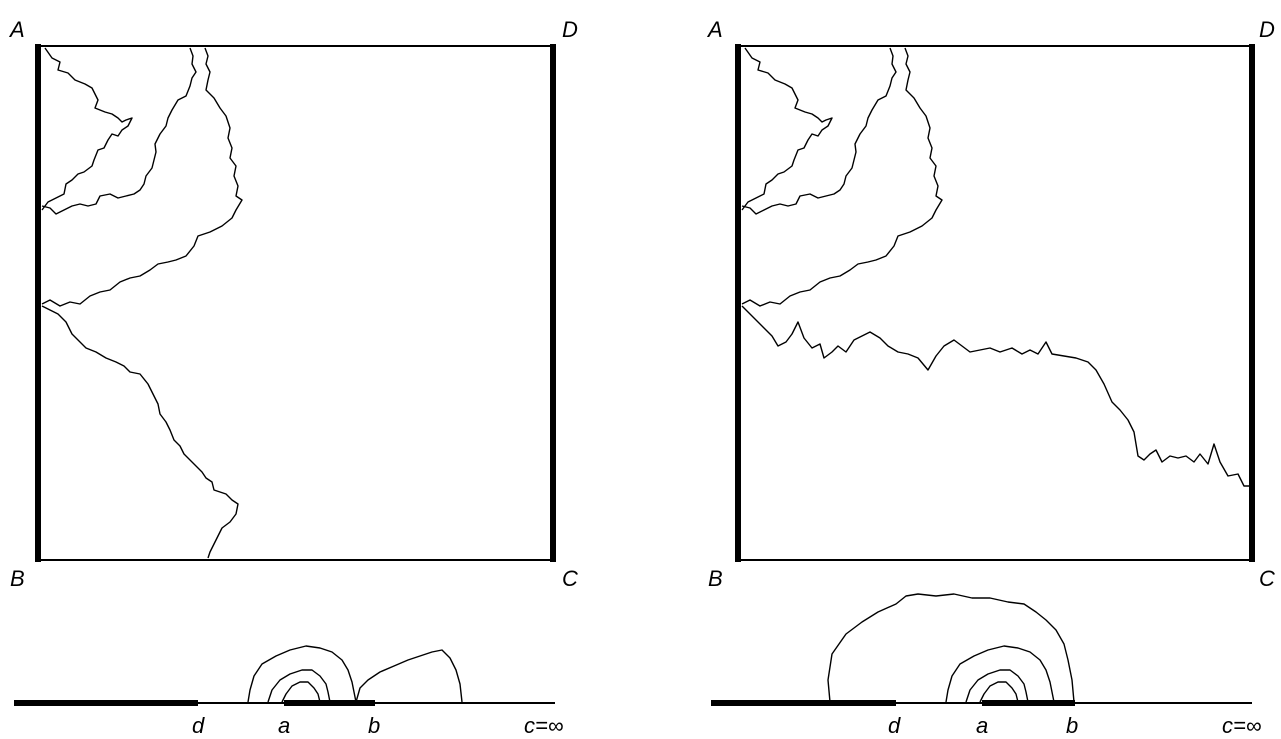  What do you see at coordinates (409, 676) in the screenshot?
I see `halfplane-arc-right` at bounding box center [409, 676].